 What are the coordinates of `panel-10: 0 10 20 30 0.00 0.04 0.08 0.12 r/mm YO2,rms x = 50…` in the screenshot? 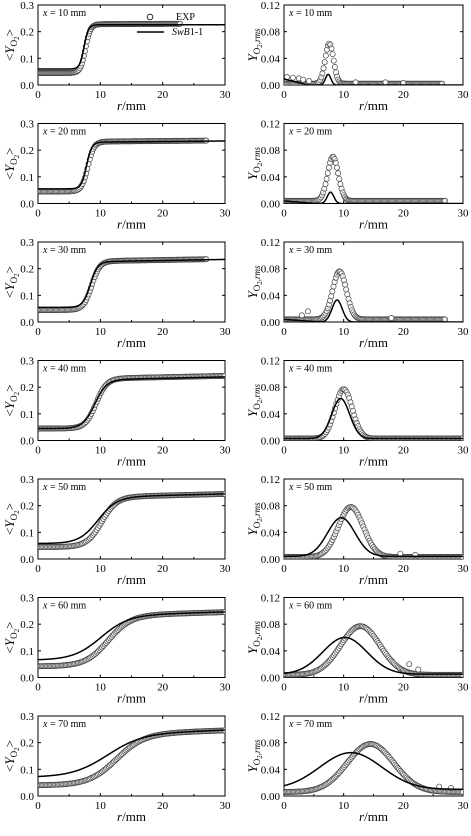 It's located at (357, 530).